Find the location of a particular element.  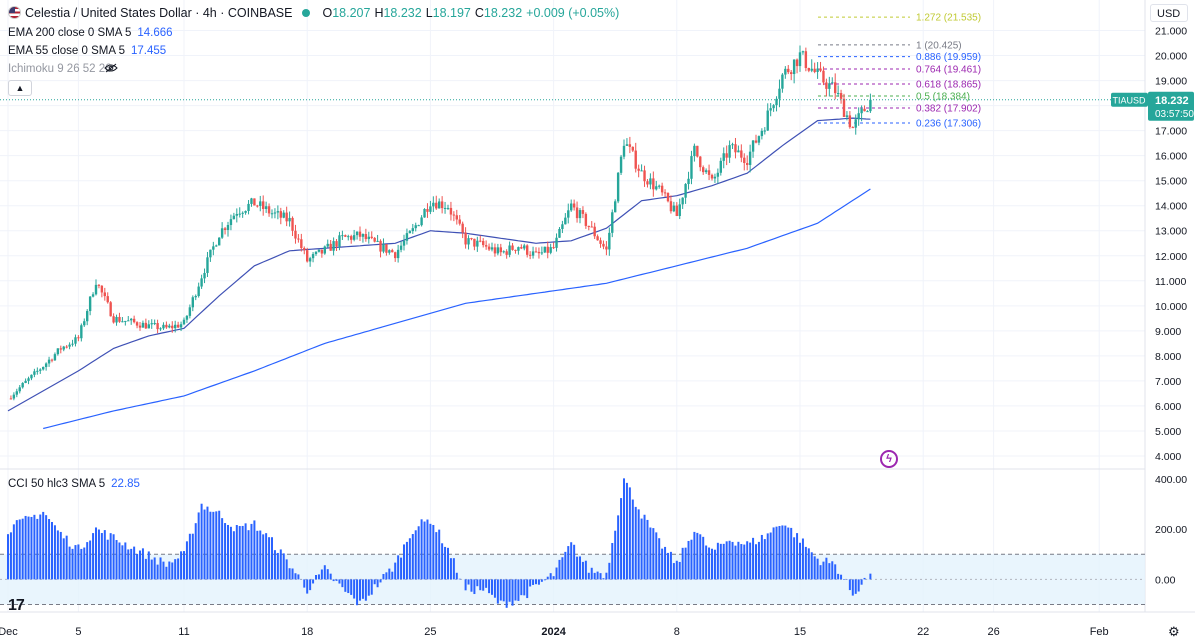

gear-icon: ⚙ is located at coordinates (1174, 631).